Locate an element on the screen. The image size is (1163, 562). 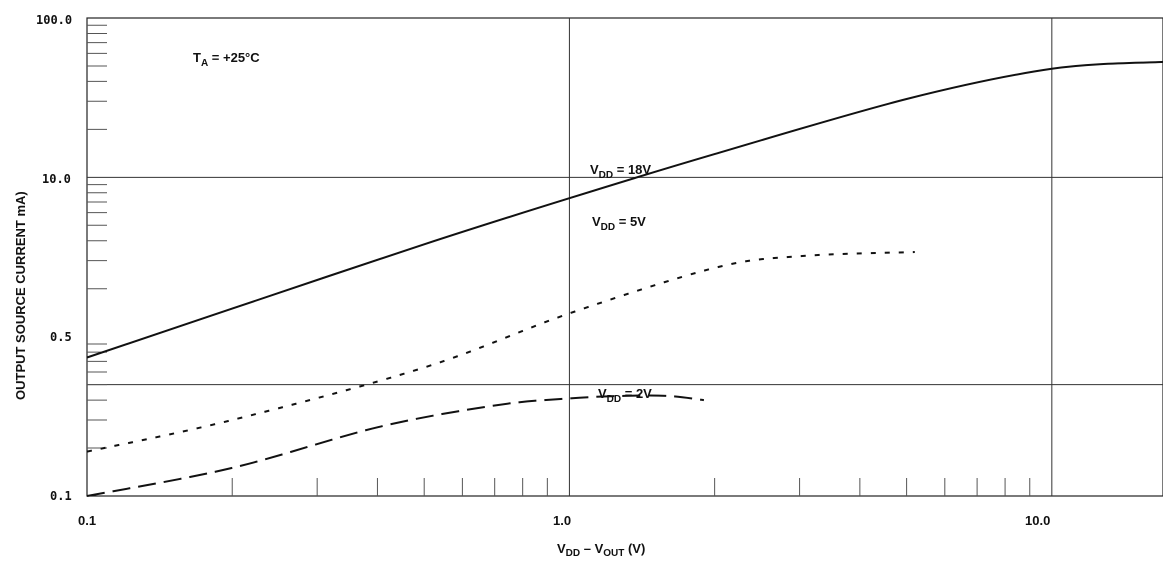
temperature-annotation: TA = +25°C is located at coordinates (226, 59).